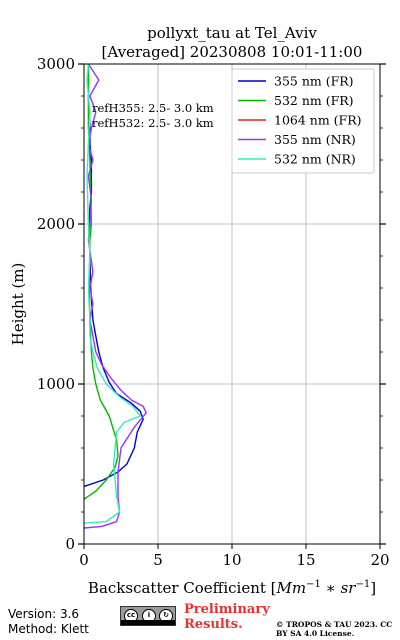 Image resolution: width=400 pixels, height=640 pixels. What do you see at coordinates (153, 123) in the screenshot?
I see `refh532-annotation: refH532: 2.5- 3.0 km` at bounding box center [153, 123].